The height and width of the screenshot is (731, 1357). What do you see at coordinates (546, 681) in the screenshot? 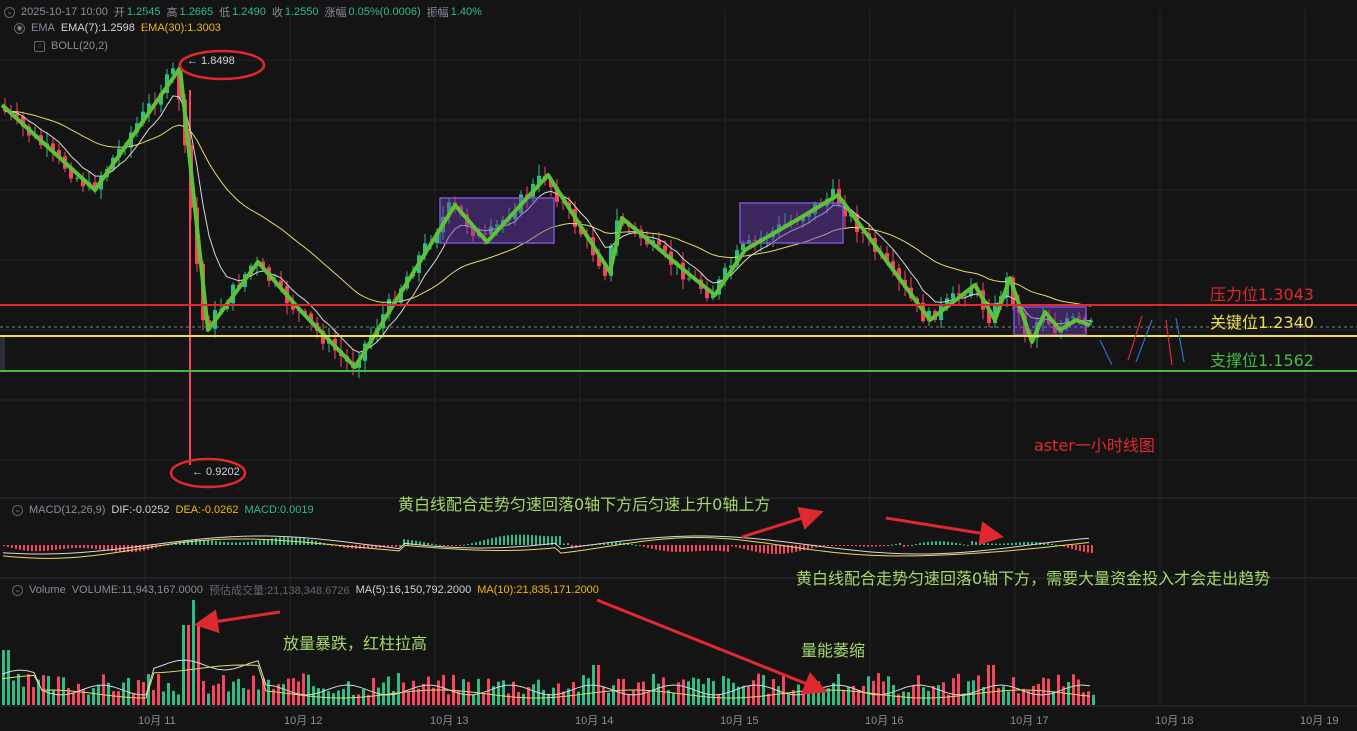
I see `ma10-line` at bounding box center [546, 681].